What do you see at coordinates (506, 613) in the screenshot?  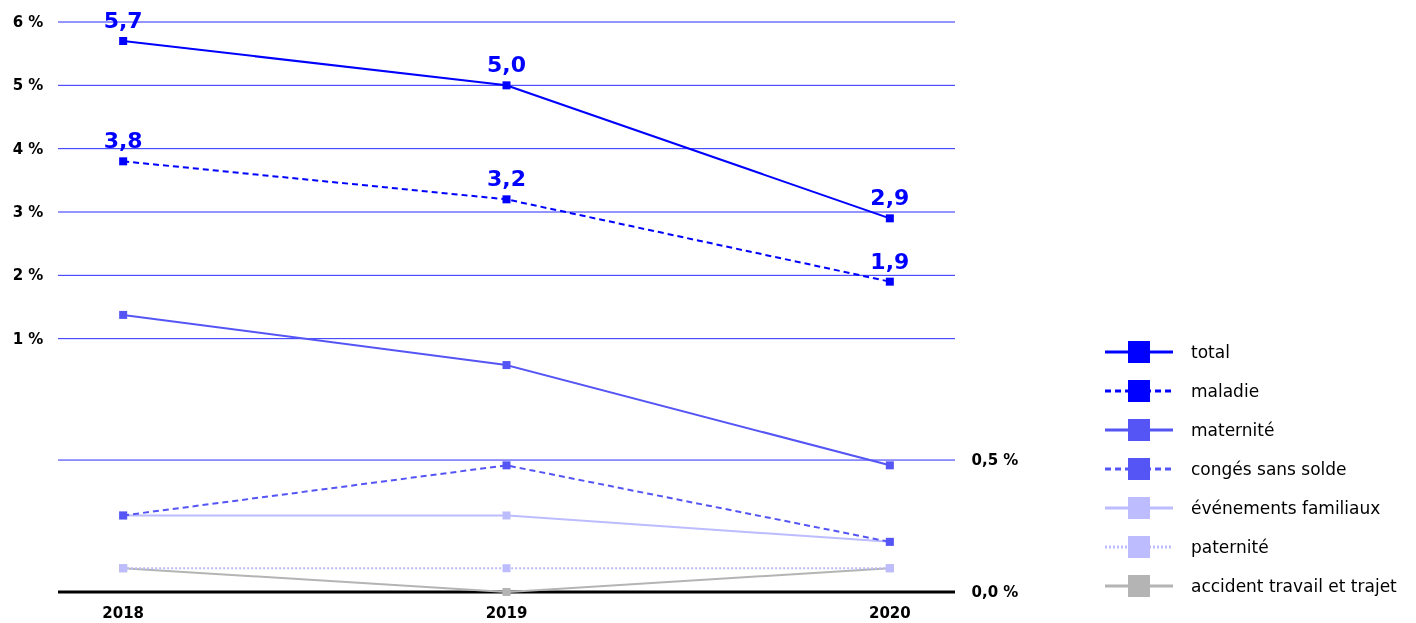 I see `x-tick-label: 2019` at bounding box center [506, 613].